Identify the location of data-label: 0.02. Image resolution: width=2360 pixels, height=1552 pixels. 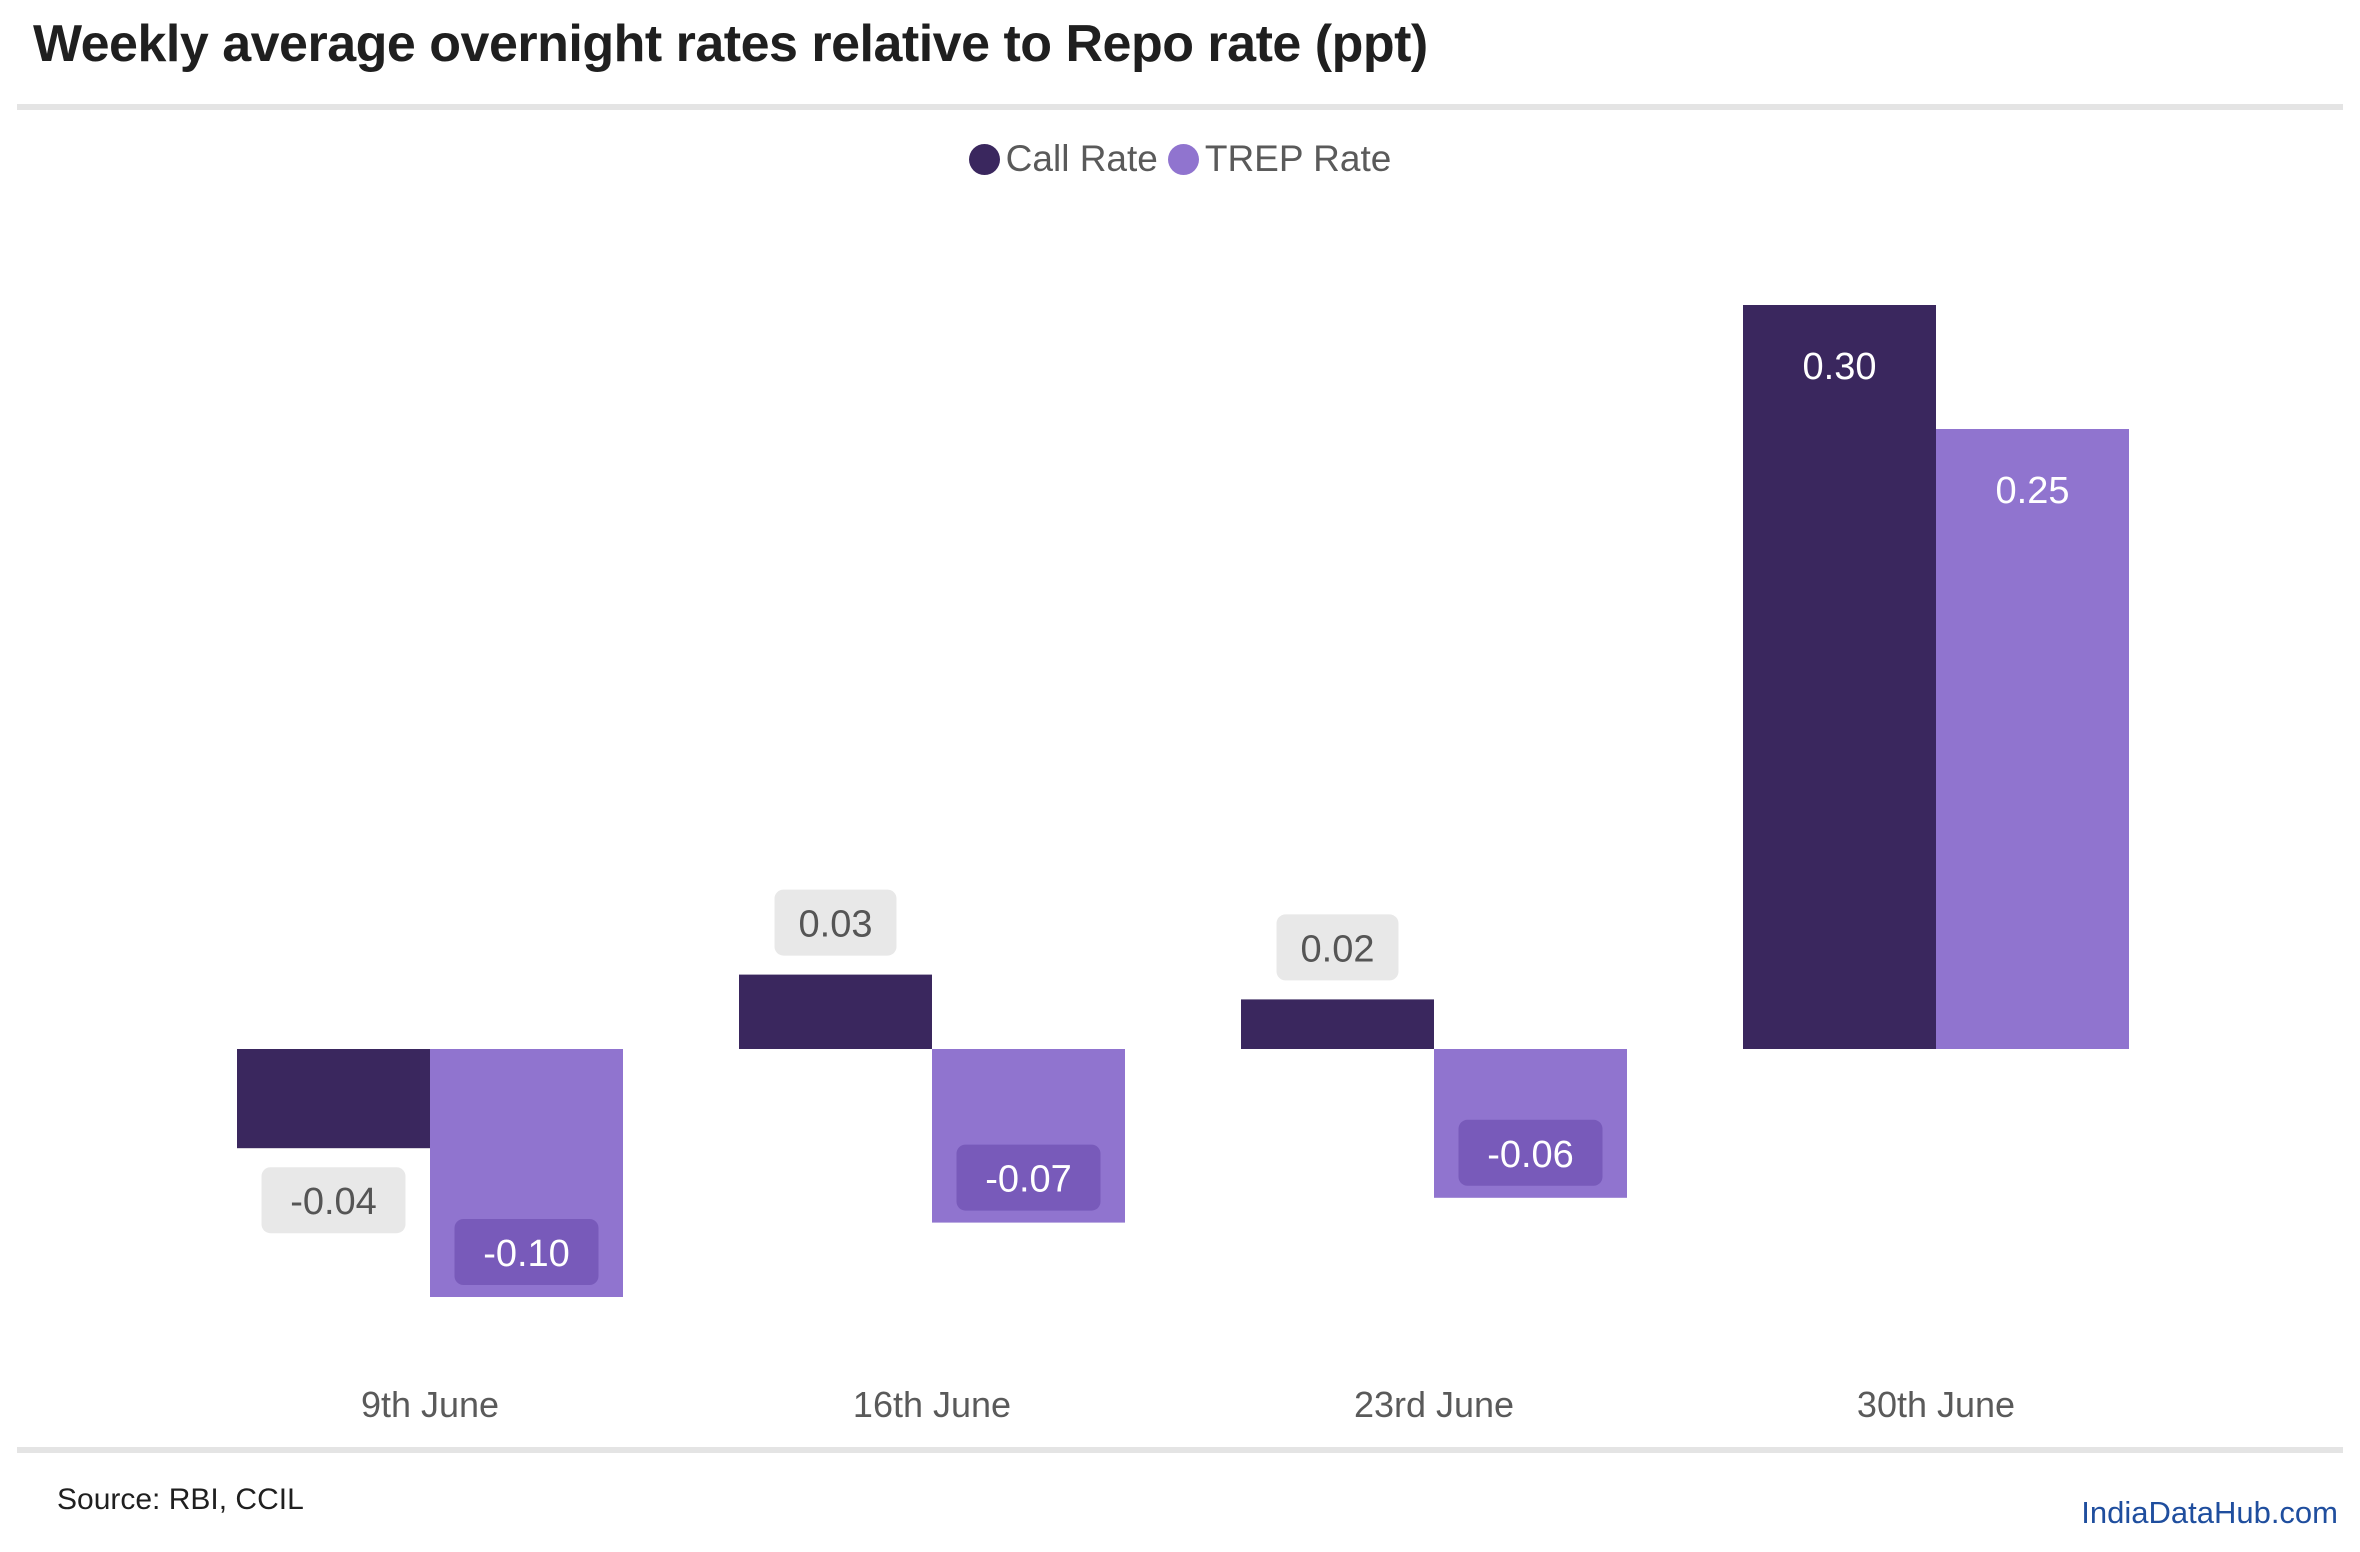
(1338, 949).